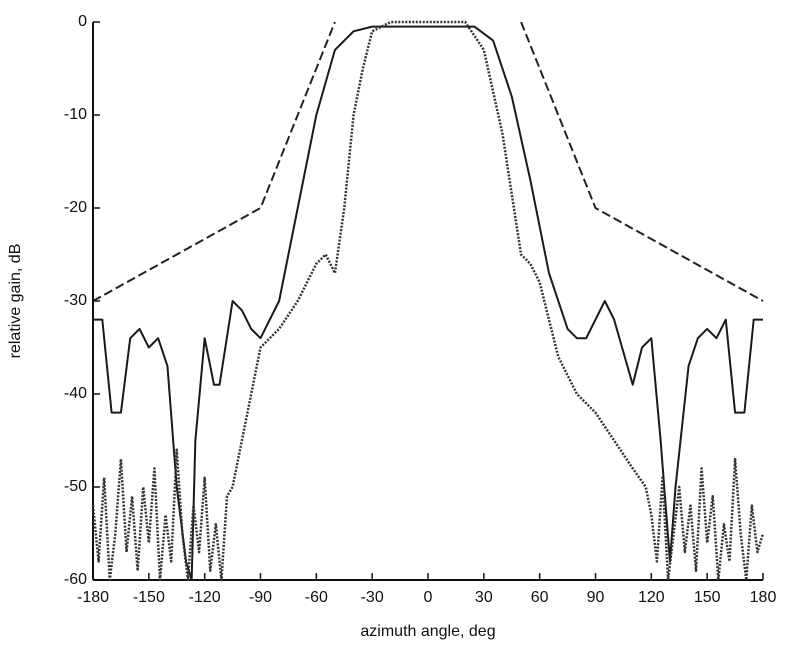 Image resolution: width=787 pixels, height=650 pixels. Describe the element at coordinates (316, 597) in the screenshot. I see `x-tick-label: -60` at that location.